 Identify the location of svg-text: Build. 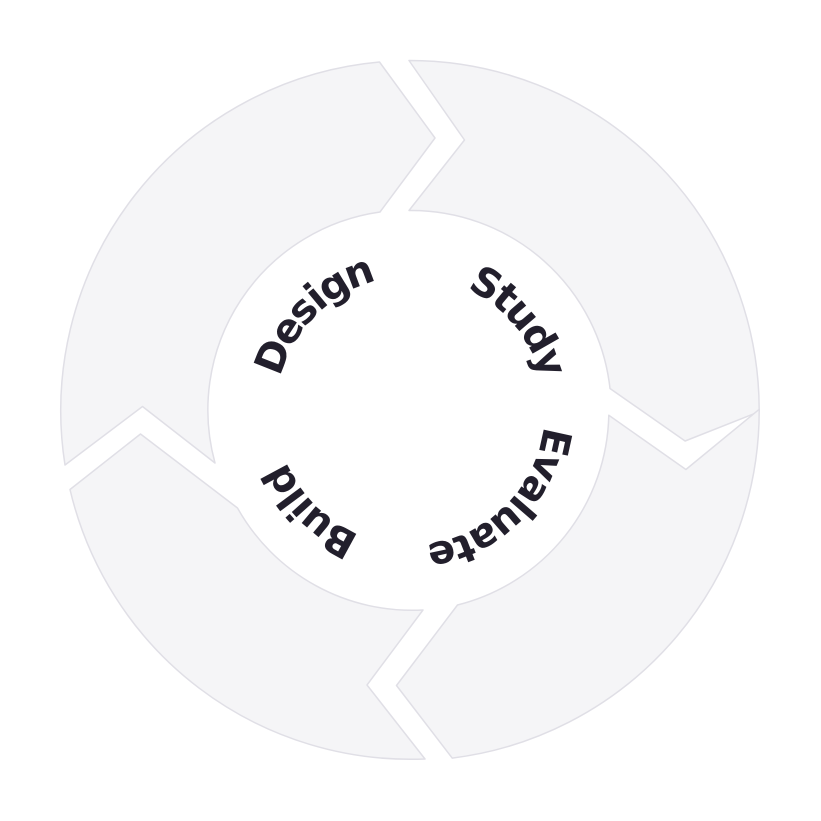
(309, 512).